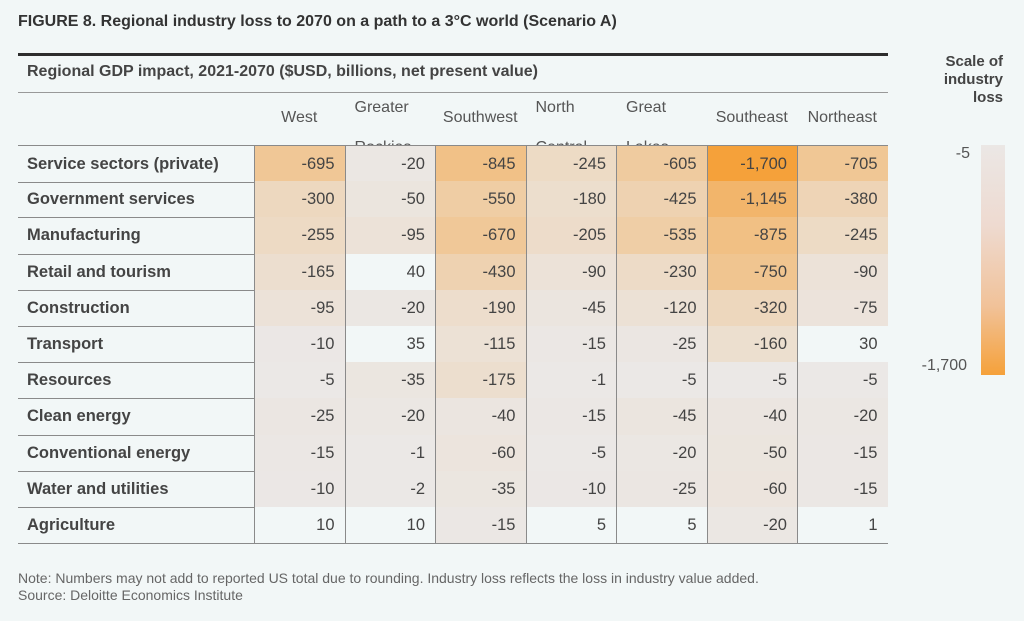 The width and height of the screenshot is (1024, 621). I want to click on column-header: Northeast, so click(842, 118).